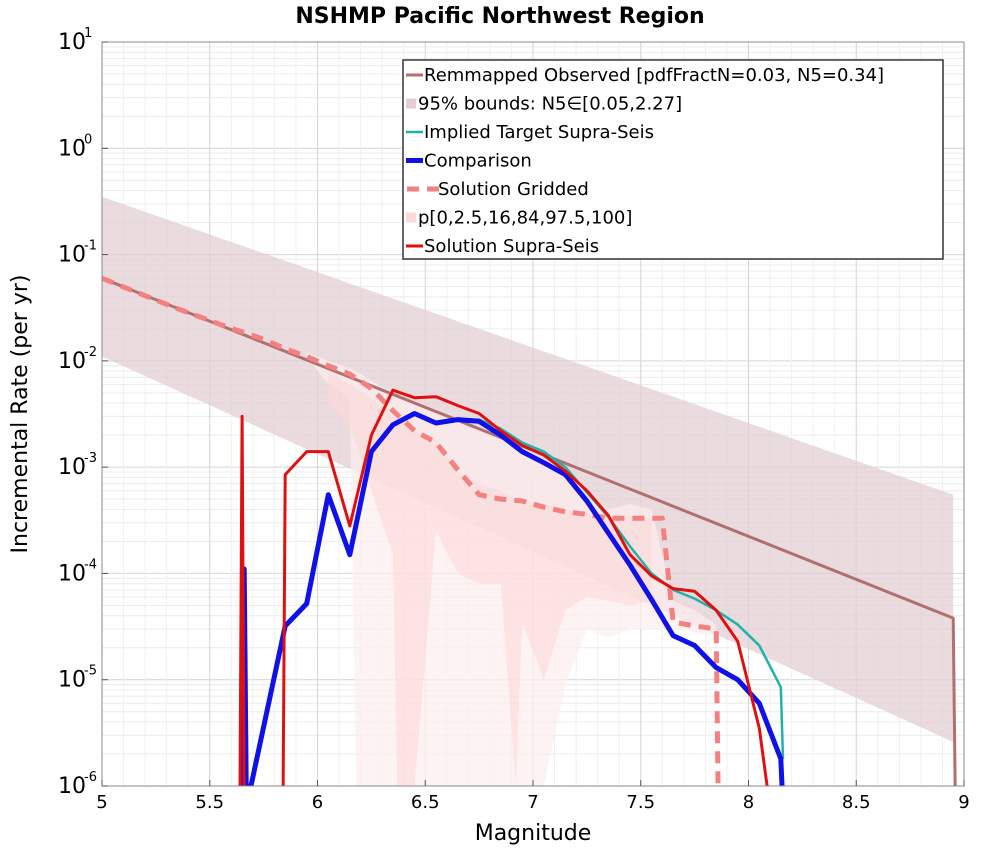  I want to click on legend-bounds: 95% bounds: N5∈[0.05,2.27], so click(550, 104).